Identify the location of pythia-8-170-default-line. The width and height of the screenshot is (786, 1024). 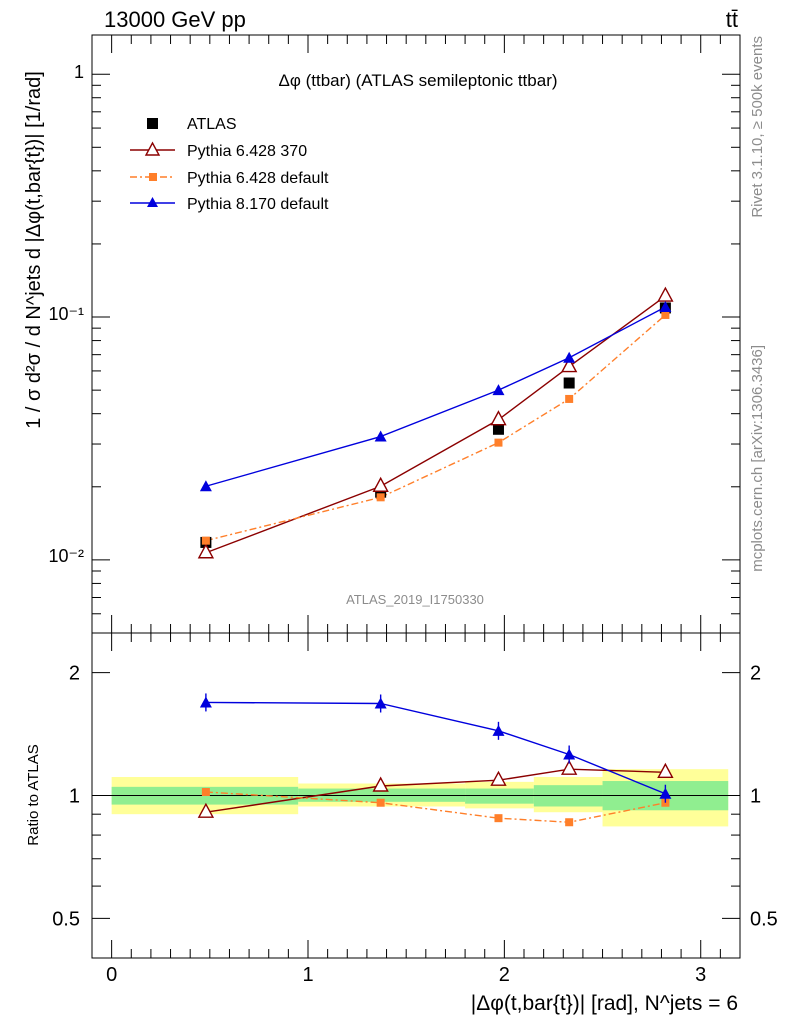
(435, 396).